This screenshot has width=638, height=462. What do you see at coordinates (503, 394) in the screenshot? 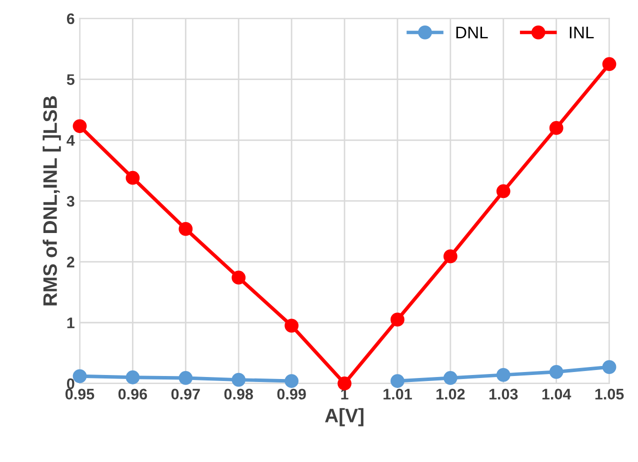
I see `x-tick-label: 1.03` at bounding box center [503, 394].